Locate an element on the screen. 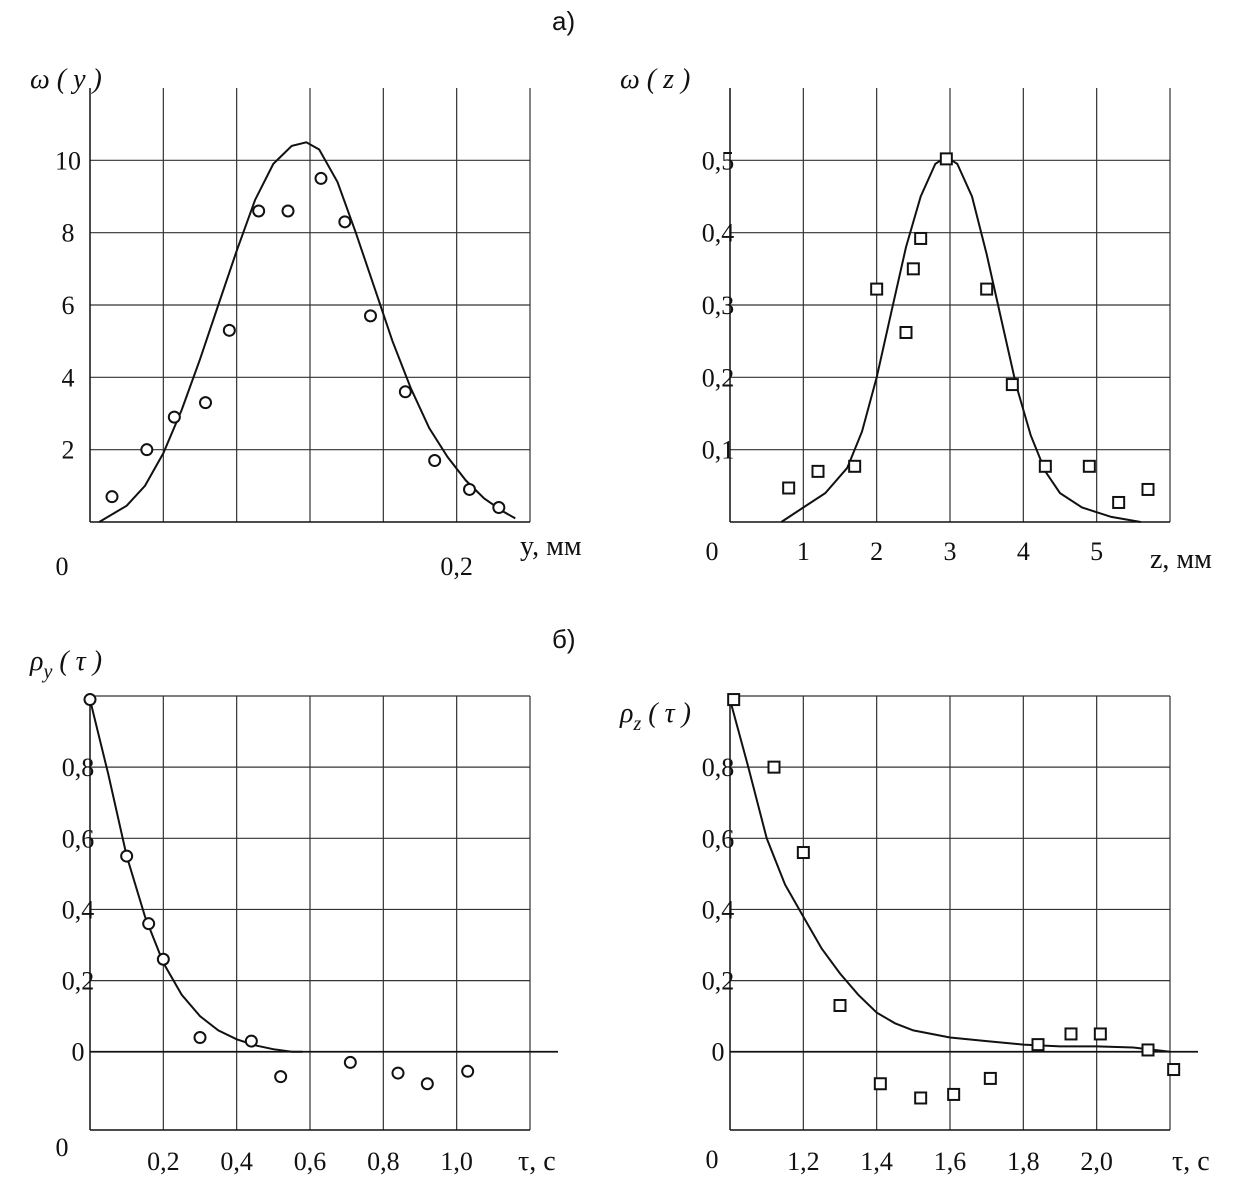  x-axis-label: y, мм is located at coordinates (551, 546).